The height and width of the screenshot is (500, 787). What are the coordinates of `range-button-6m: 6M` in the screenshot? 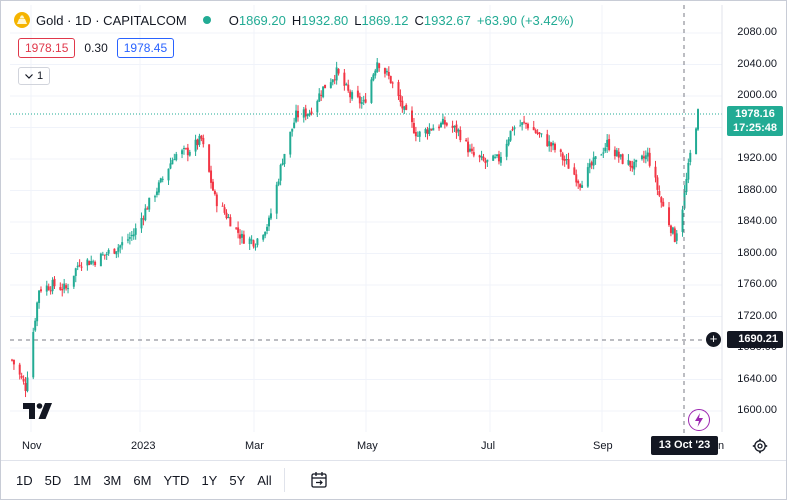 It's located at (142, 480).